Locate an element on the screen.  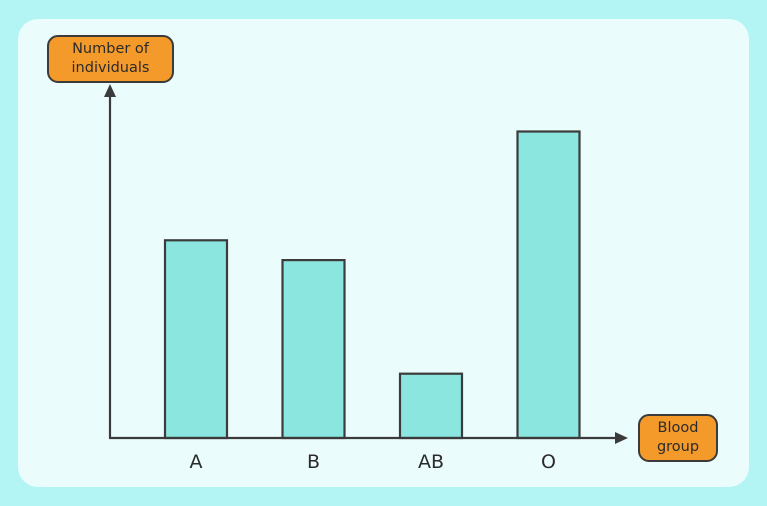
y-axis-label-line-2: individuals is located at coordinates (110, 68).